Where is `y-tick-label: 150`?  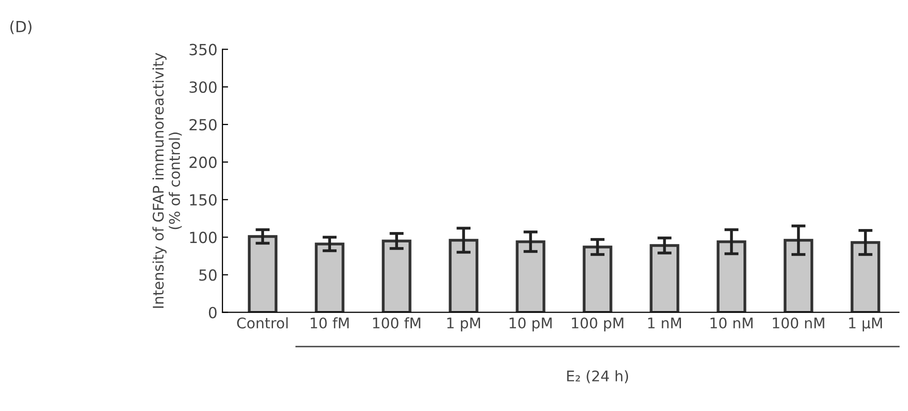
y-tick-label: 150 is located at coordinates (203, 200).